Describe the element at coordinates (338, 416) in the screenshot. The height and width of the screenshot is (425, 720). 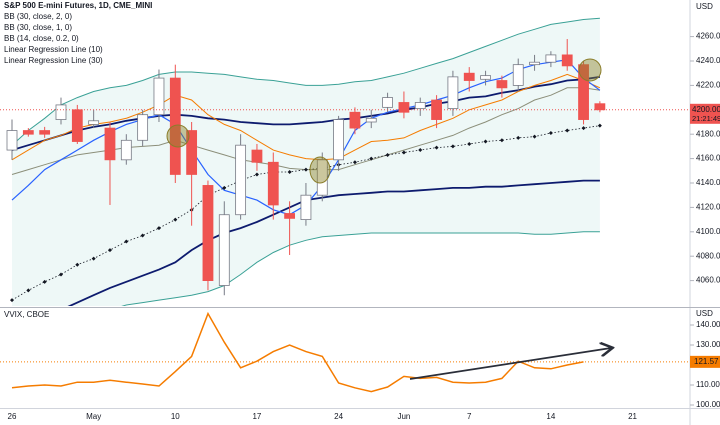
I see `x-tick-label: 24` at that location.